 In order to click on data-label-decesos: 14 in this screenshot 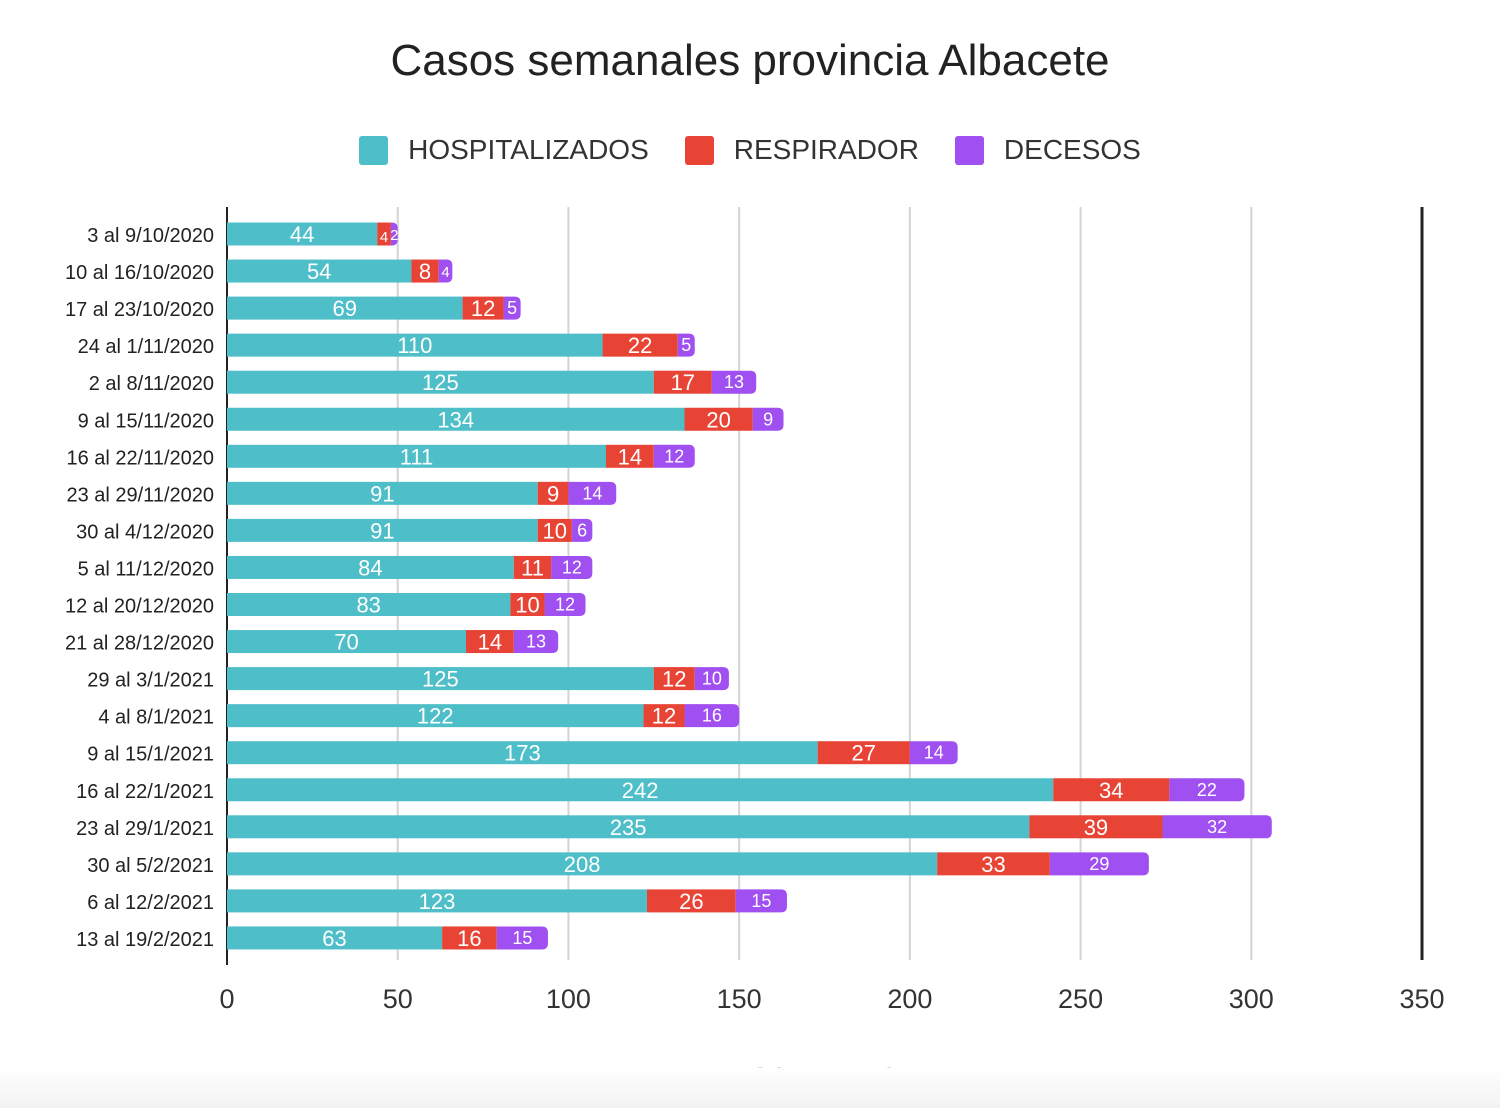, I will do `click(592, 493)`.